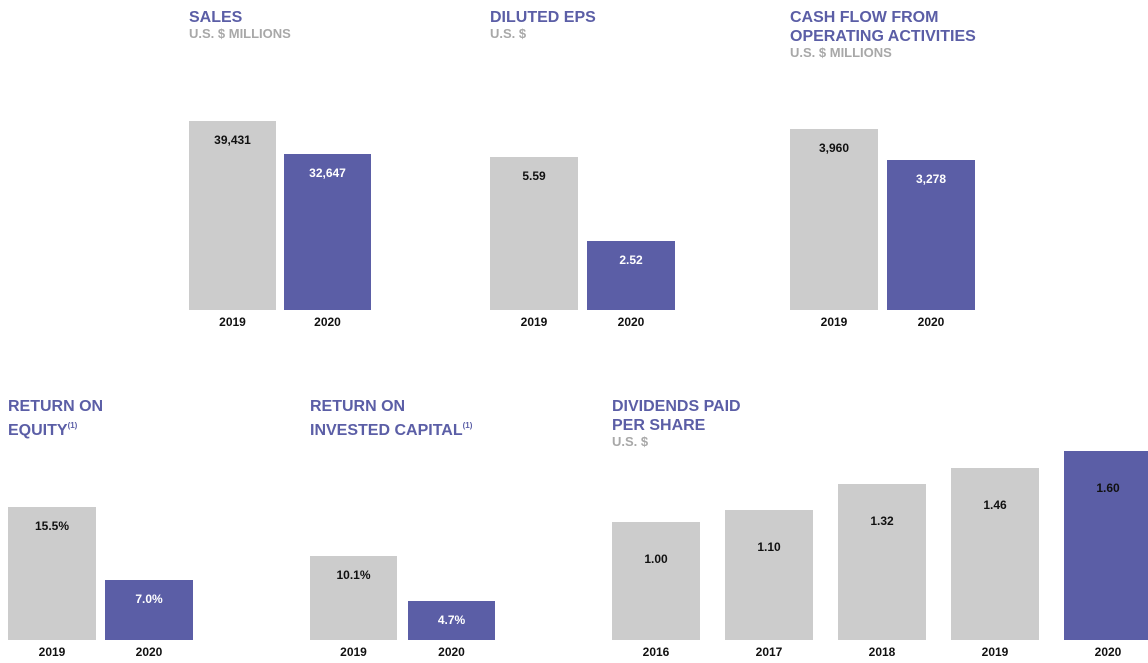 Image resolution: width=1148 pixels, height=663 pixels. Describe the element at coordinates (1108, 488) in the screenshot. I see `value-label: 1.60` at that location.